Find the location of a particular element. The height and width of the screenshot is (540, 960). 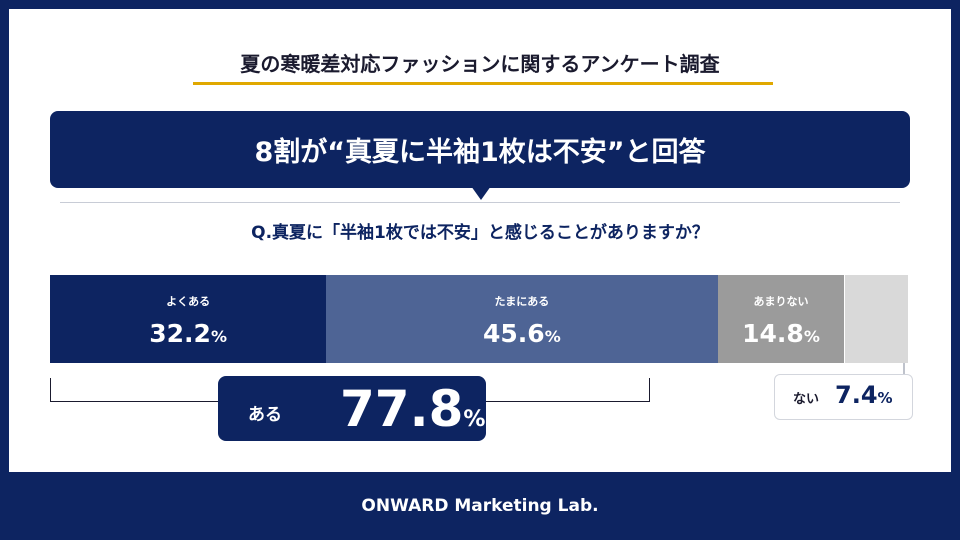

headline-banner: 8割が“真夏に半袖1枚は不安”と回答 is located at coordinates (480, 149).